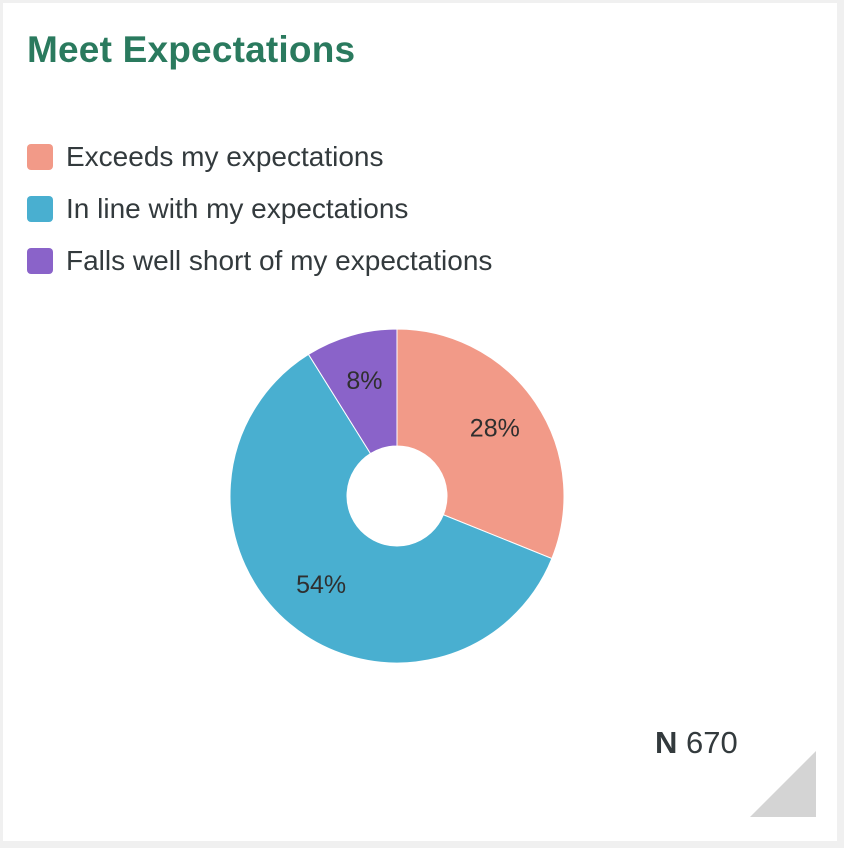 This screenshot has width=844, height=848. I want to click on chart-title: Meet Expectations, so click(191, 49).